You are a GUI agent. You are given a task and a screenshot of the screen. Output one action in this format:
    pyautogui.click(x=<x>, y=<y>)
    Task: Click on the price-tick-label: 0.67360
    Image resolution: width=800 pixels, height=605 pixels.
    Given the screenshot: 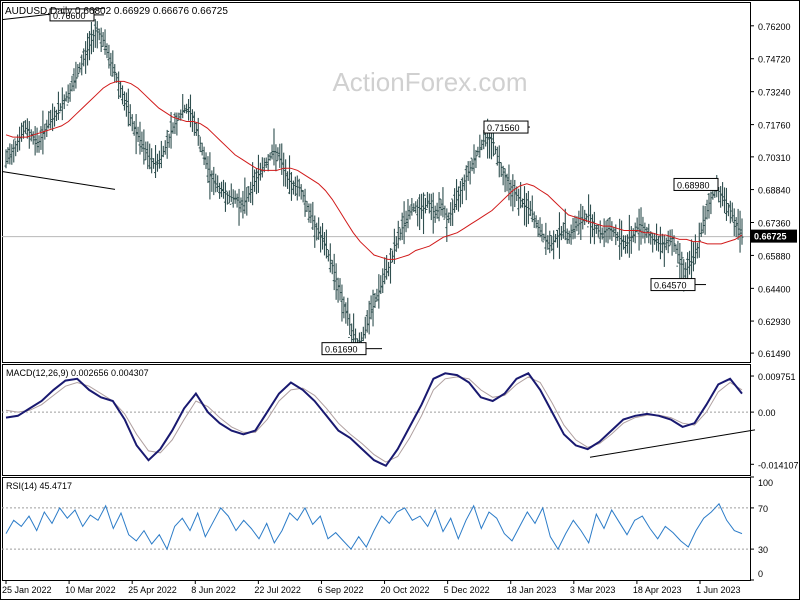 What is the action you would take?
    pyautogui.click(x=774, y=223)
    